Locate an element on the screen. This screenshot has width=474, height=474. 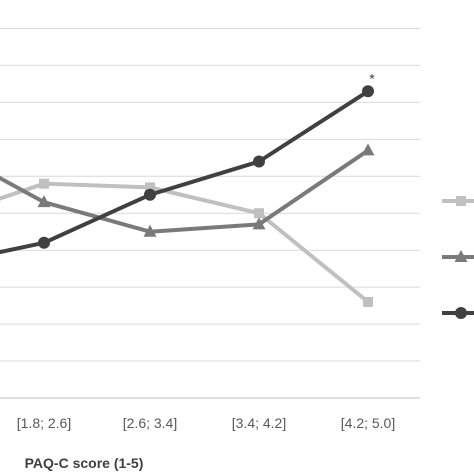
x-tick-label: [3.4; 4.2] is located at coordinates (259, 423).